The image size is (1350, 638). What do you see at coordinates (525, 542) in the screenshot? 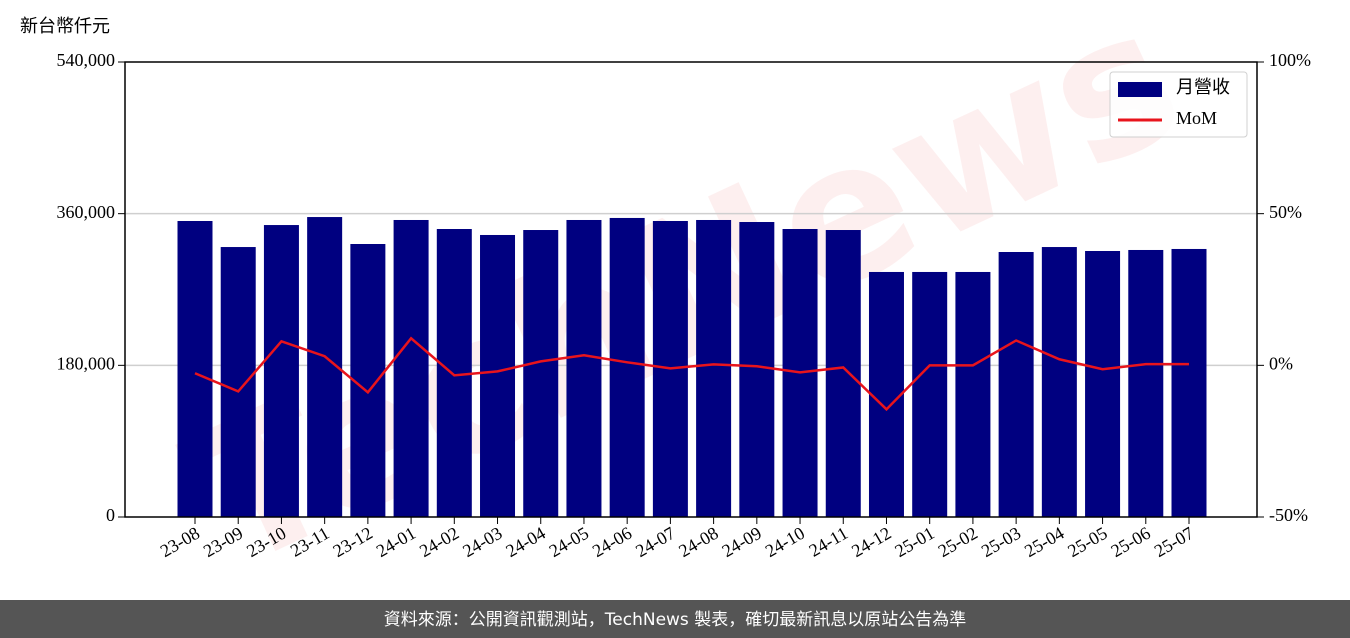
I see `x-tick-label: 24-04` at bounding box center [525, 542].